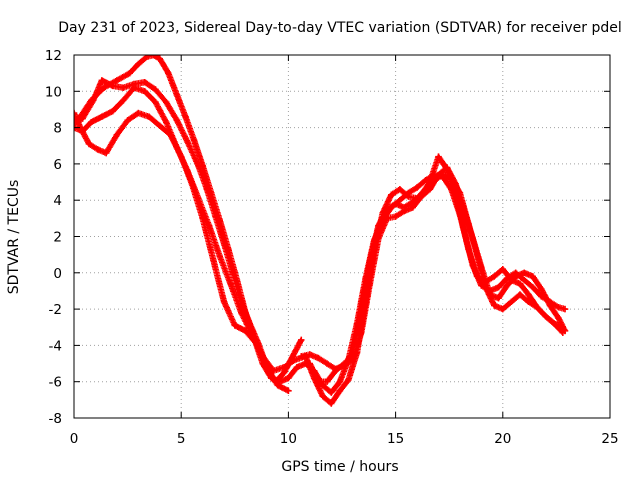 The image size is (640, 480). What do you see at coordinates (53, 92) in the screenshot?
I see `y-tick-label: 10` at bounding box center [53, 92].